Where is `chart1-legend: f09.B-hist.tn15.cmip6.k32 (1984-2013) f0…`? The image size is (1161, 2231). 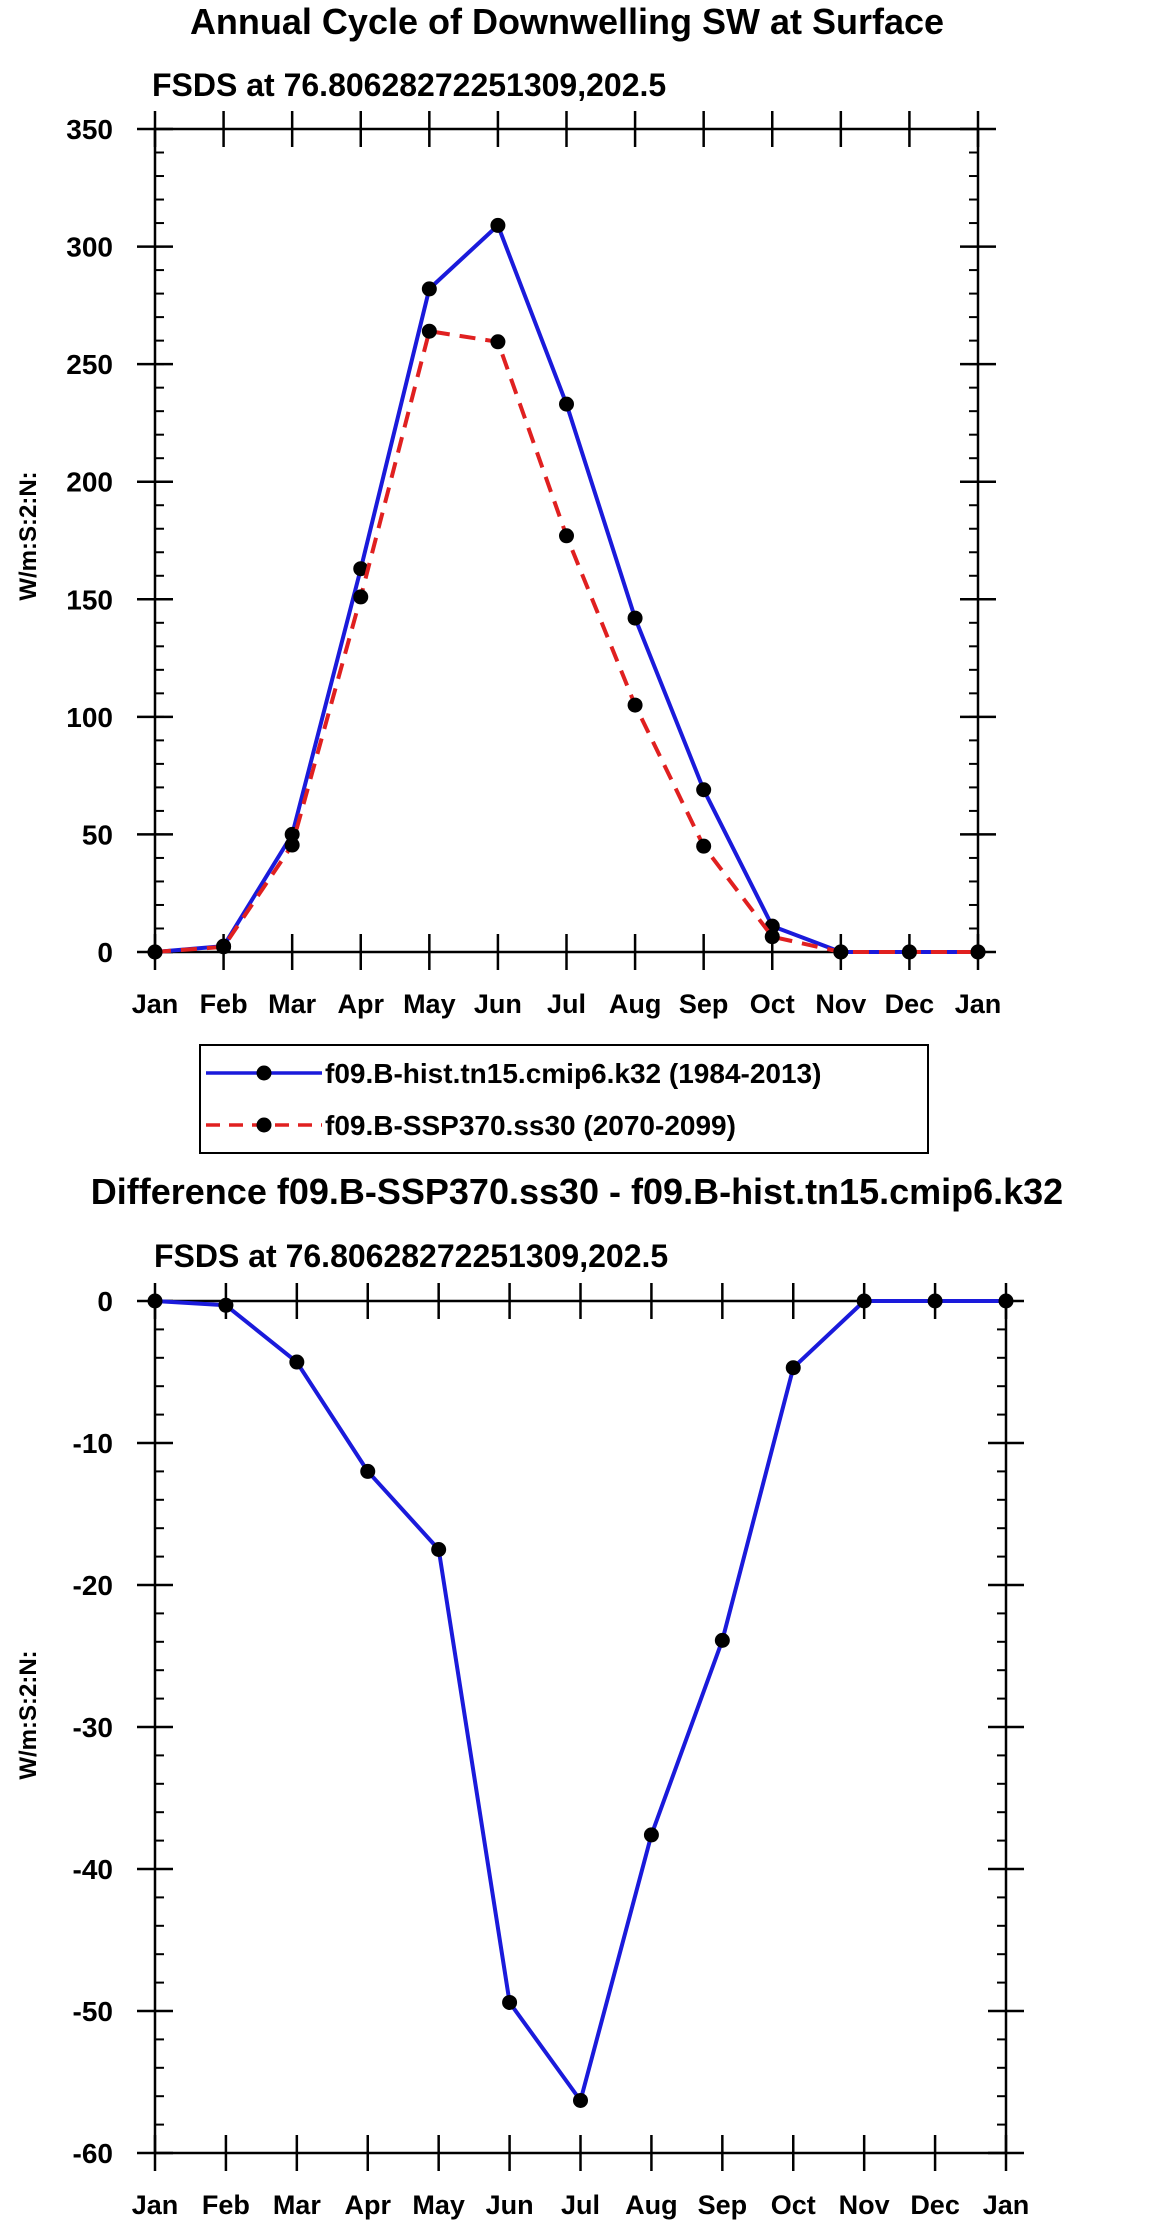 chart1-legend: f09.B-hist.tn15.cmip6.k32 (1984-2013) f0… is located at coordinates (564, 1099).